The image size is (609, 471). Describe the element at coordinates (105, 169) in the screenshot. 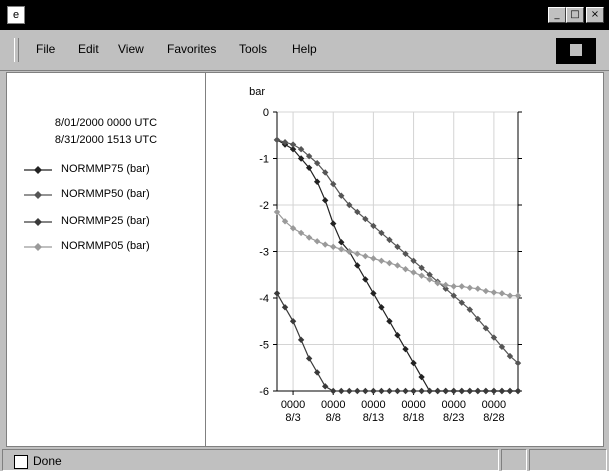

I see `legend-label: NORMMP75 (bar)` at that location.